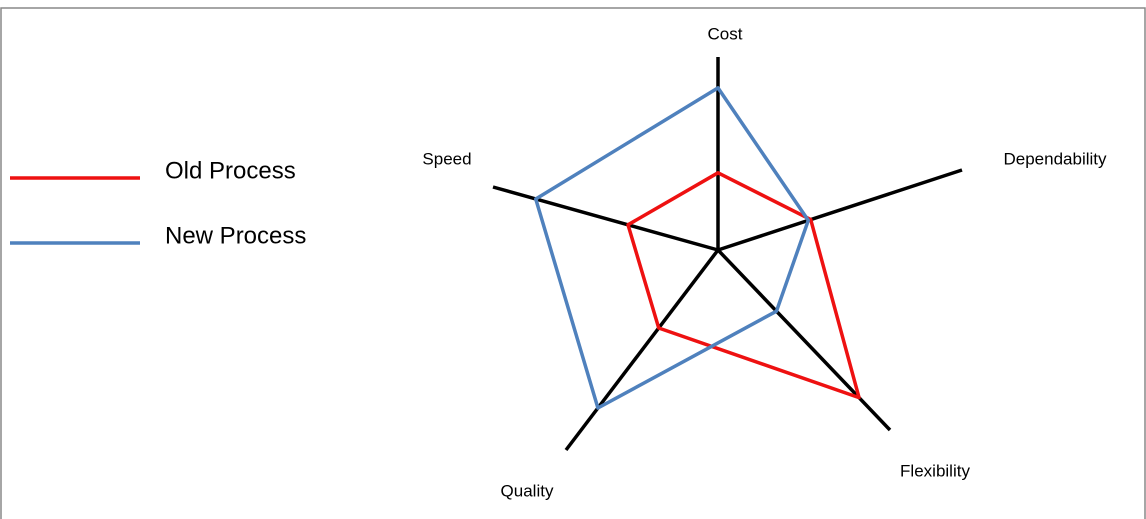 Image resolution: width=1146 pixels, height=519 pixels. Describe the element at coordinates (235, 235) in the screenshot. I see `legend-label: New Process` at that location.